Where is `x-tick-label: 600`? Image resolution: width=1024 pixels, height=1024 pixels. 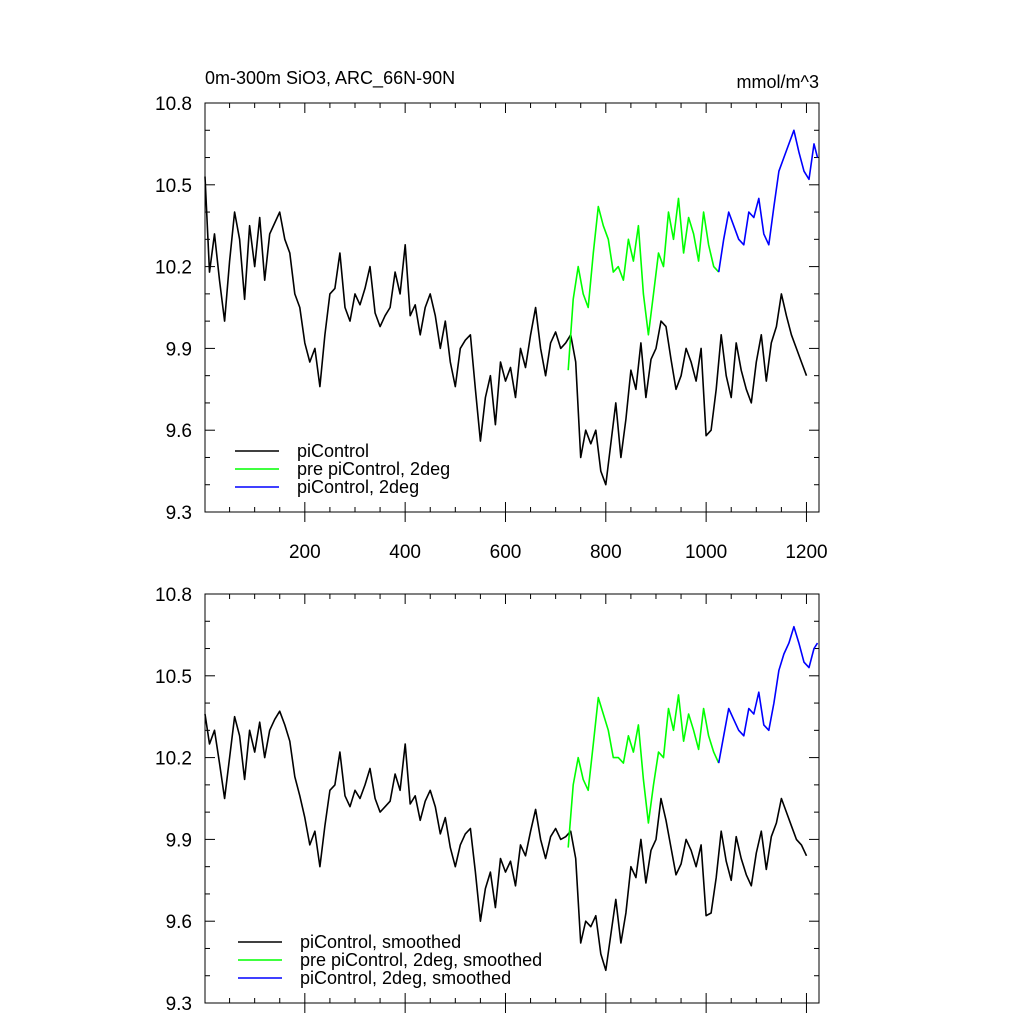 x-tick-label: 600 is located at coordinates (506, 552).